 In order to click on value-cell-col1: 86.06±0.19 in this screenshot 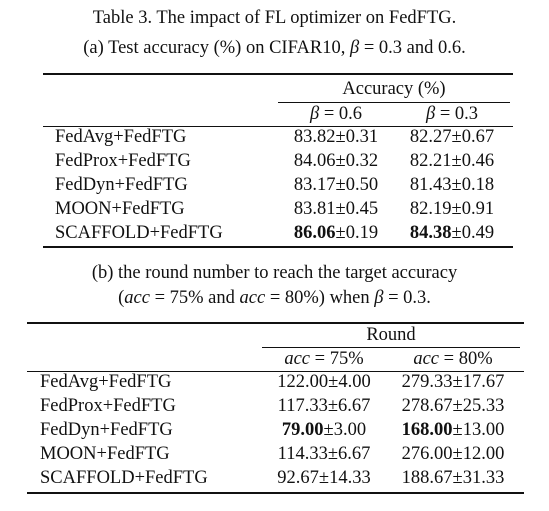, I will do `click(336, 233)`.